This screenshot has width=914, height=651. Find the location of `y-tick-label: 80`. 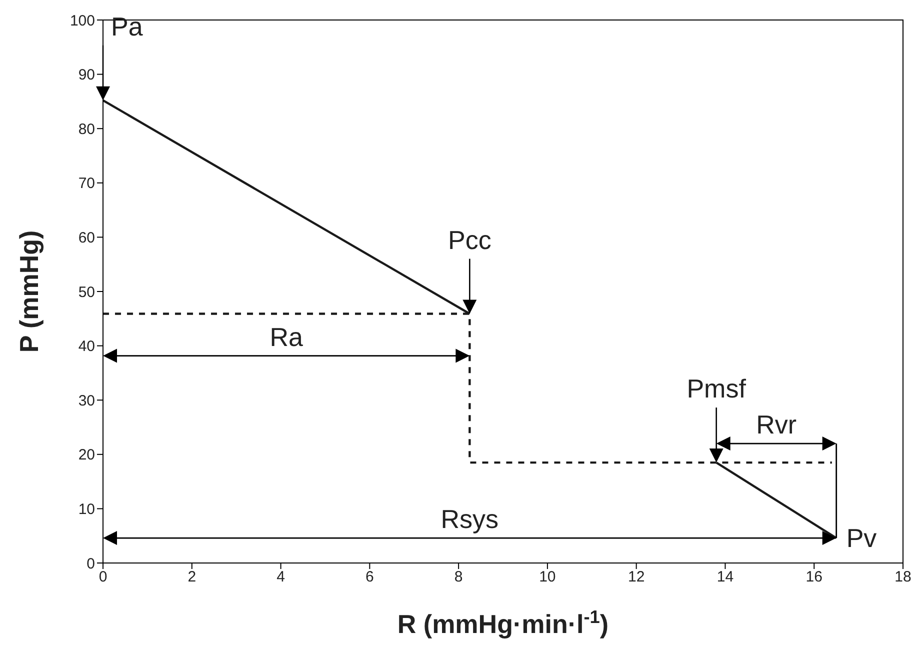

y-tick-label: 80 is located at coordinates (86, 129).